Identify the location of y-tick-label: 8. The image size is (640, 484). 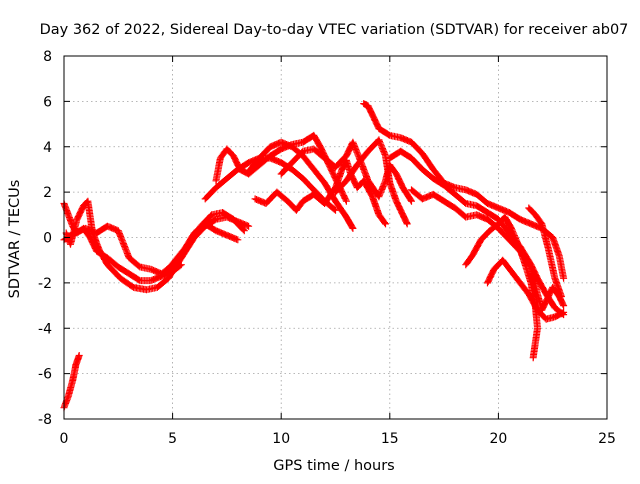
(47, 57).